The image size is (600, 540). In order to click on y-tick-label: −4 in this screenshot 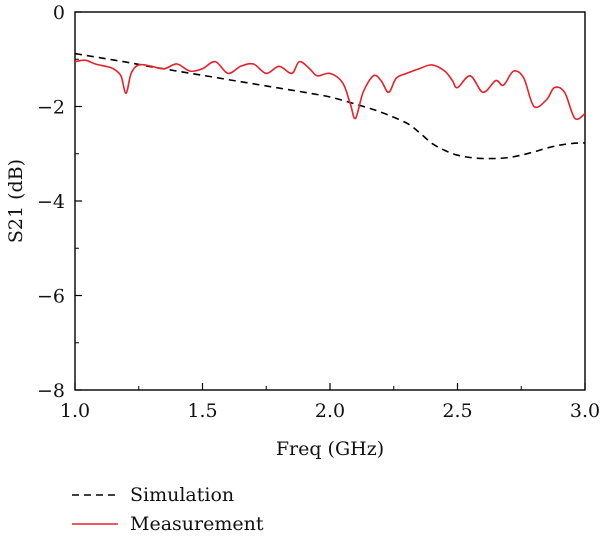, I will do `click(51, 202)`.